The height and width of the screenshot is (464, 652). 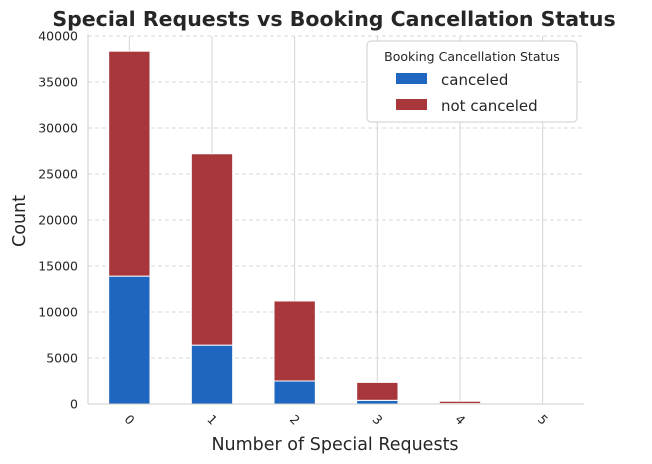 I want to click on legend-label-canceled: canceled, so click(x=474, y=80).